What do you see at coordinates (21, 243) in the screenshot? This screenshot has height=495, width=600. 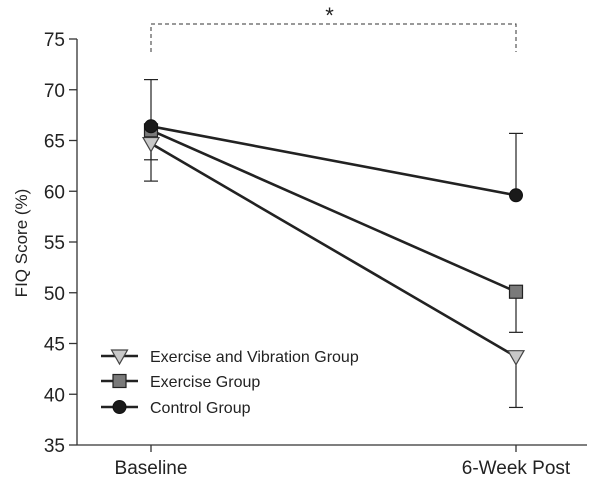 I see `y-axis-title: FIQ Score (%)` at bounding box center [21, 243].